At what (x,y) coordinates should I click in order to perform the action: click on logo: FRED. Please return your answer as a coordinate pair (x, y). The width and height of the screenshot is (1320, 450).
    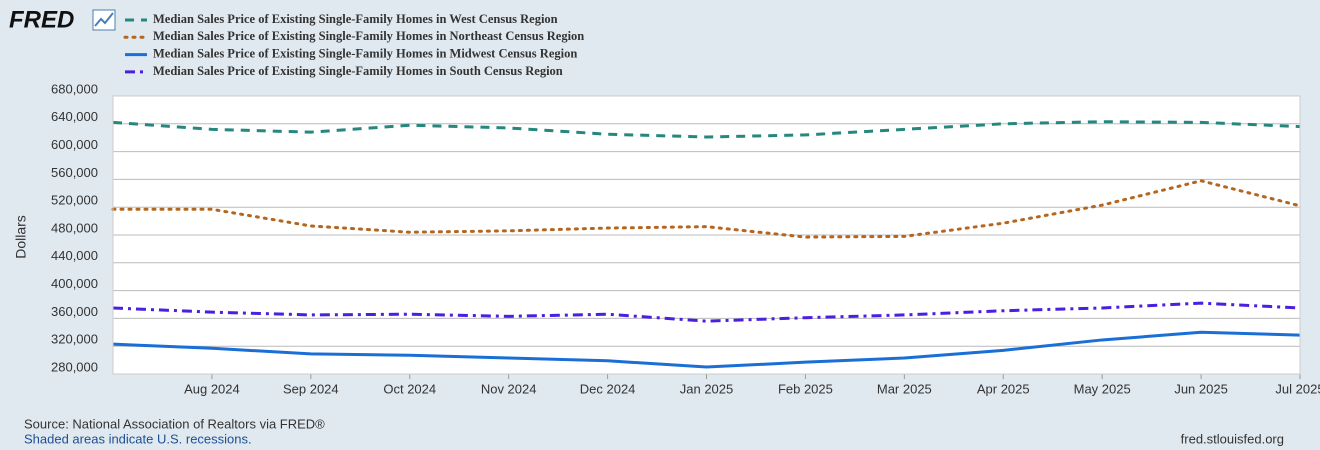
    Looking at the image, I should click on (41, 19).